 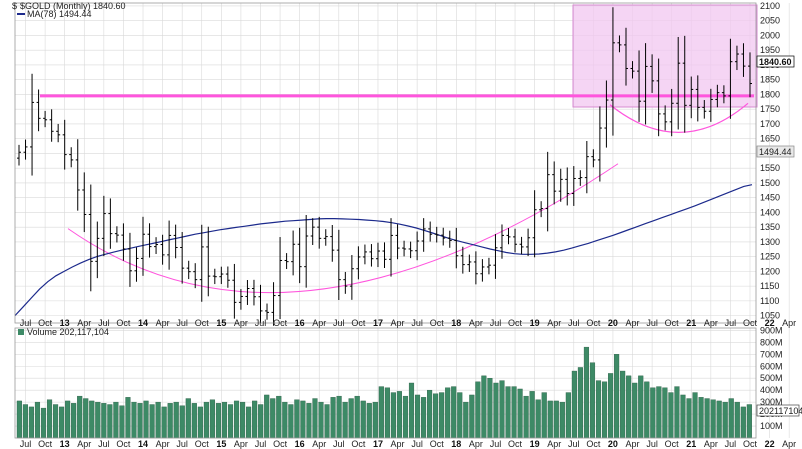 I want to click on volume-tick-label: 400M, so click(x=771, y=390).